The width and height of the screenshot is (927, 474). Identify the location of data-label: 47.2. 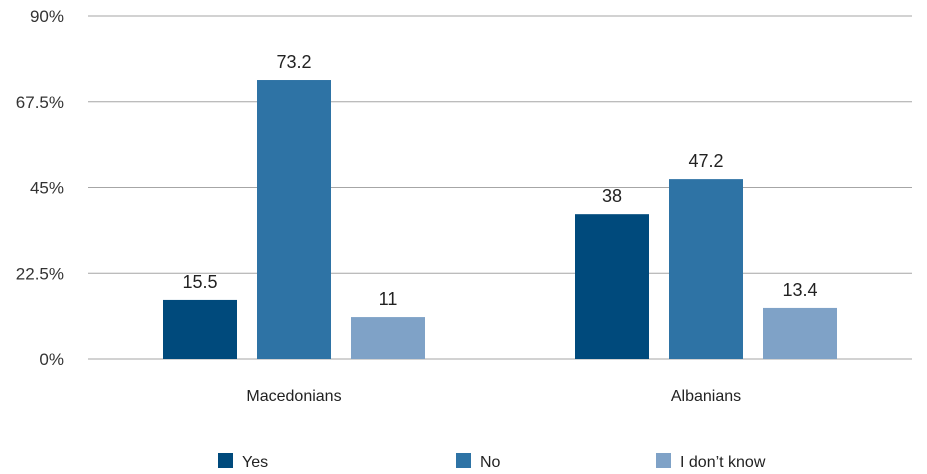
(705, 161).